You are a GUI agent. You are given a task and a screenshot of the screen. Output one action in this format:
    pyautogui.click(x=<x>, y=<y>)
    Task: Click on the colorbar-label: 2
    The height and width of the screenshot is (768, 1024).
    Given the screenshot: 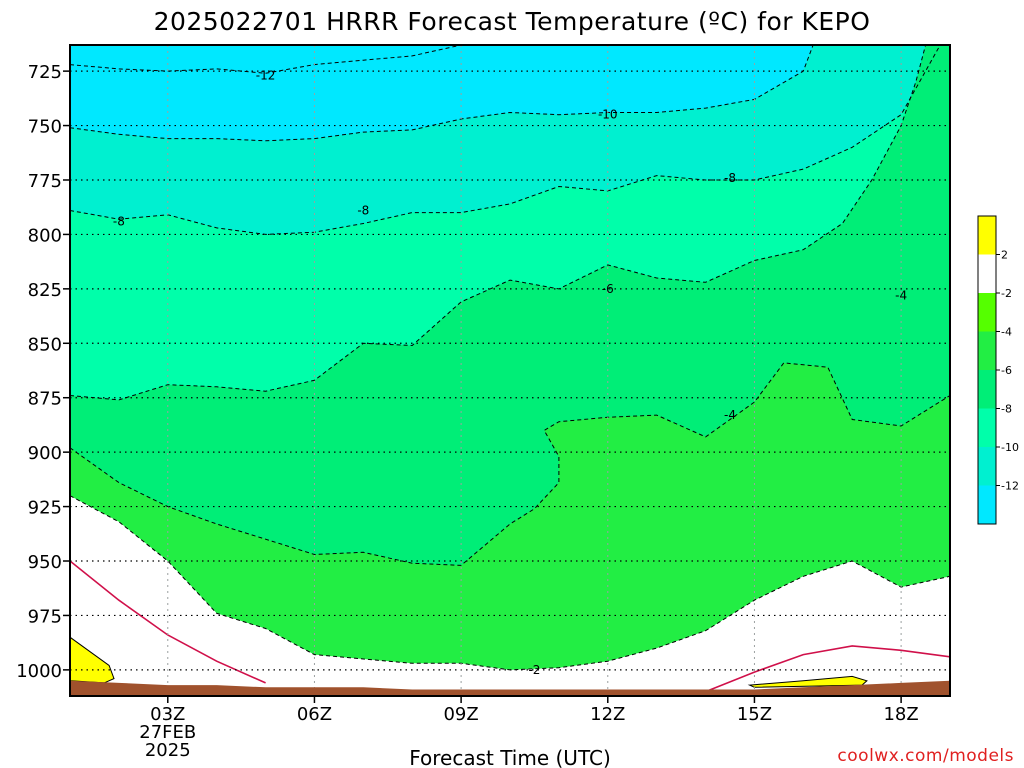 What is the action you would take?
    pyautogui.click(x=1004, y=255)
    